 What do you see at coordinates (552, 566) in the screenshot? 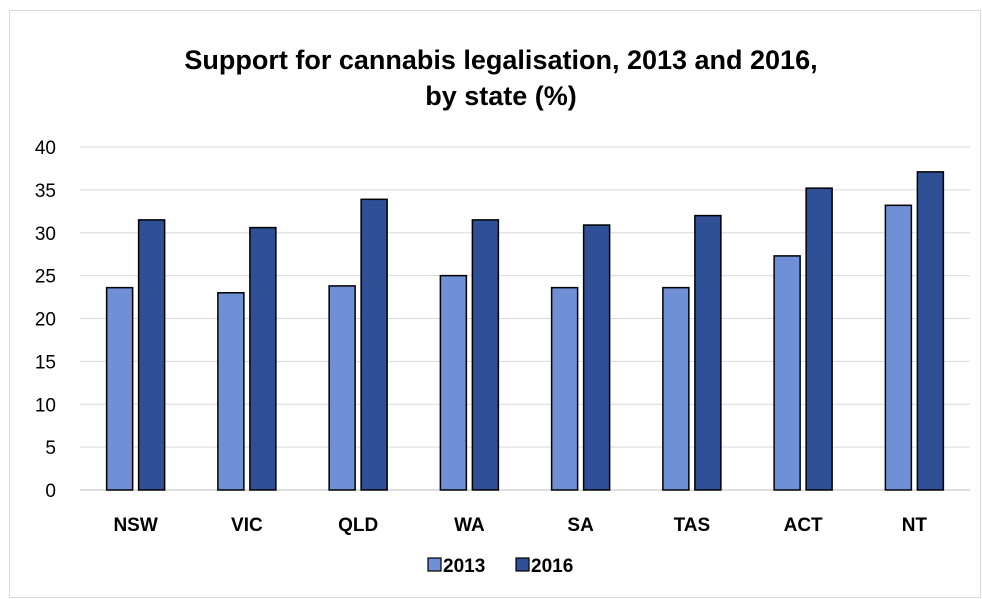
I see `legend-label-2016: 2016` at bounding box center [552, 566].